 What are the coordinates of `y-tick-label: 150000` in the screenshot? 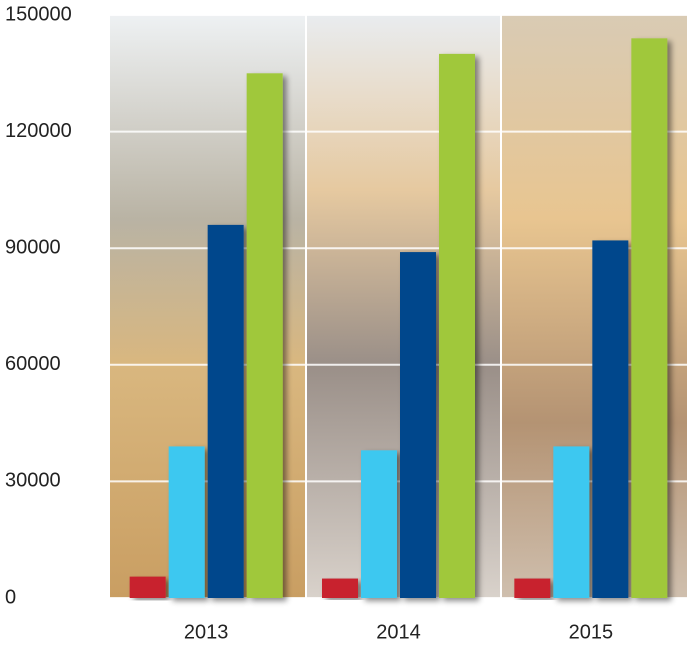 It's located at (38, 14).